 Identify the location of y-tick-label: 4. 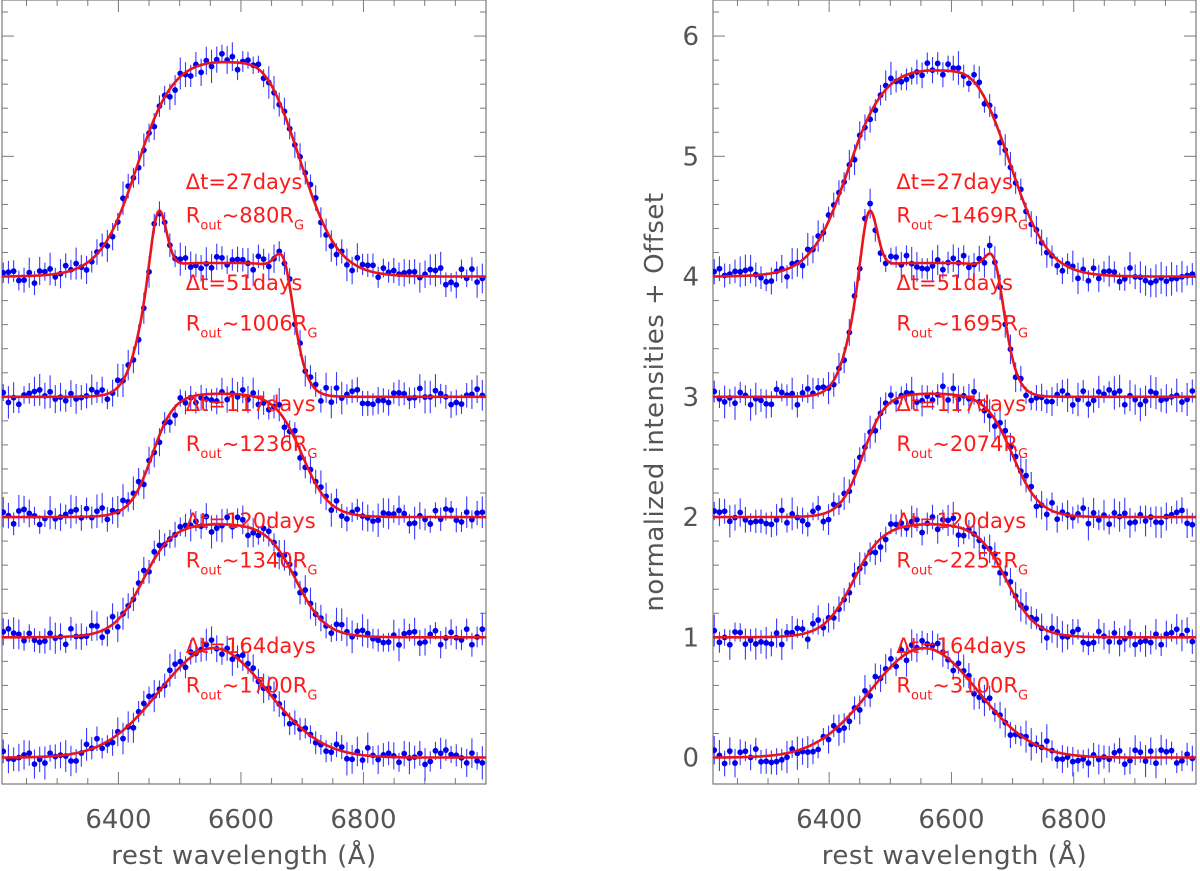
(690, 278).